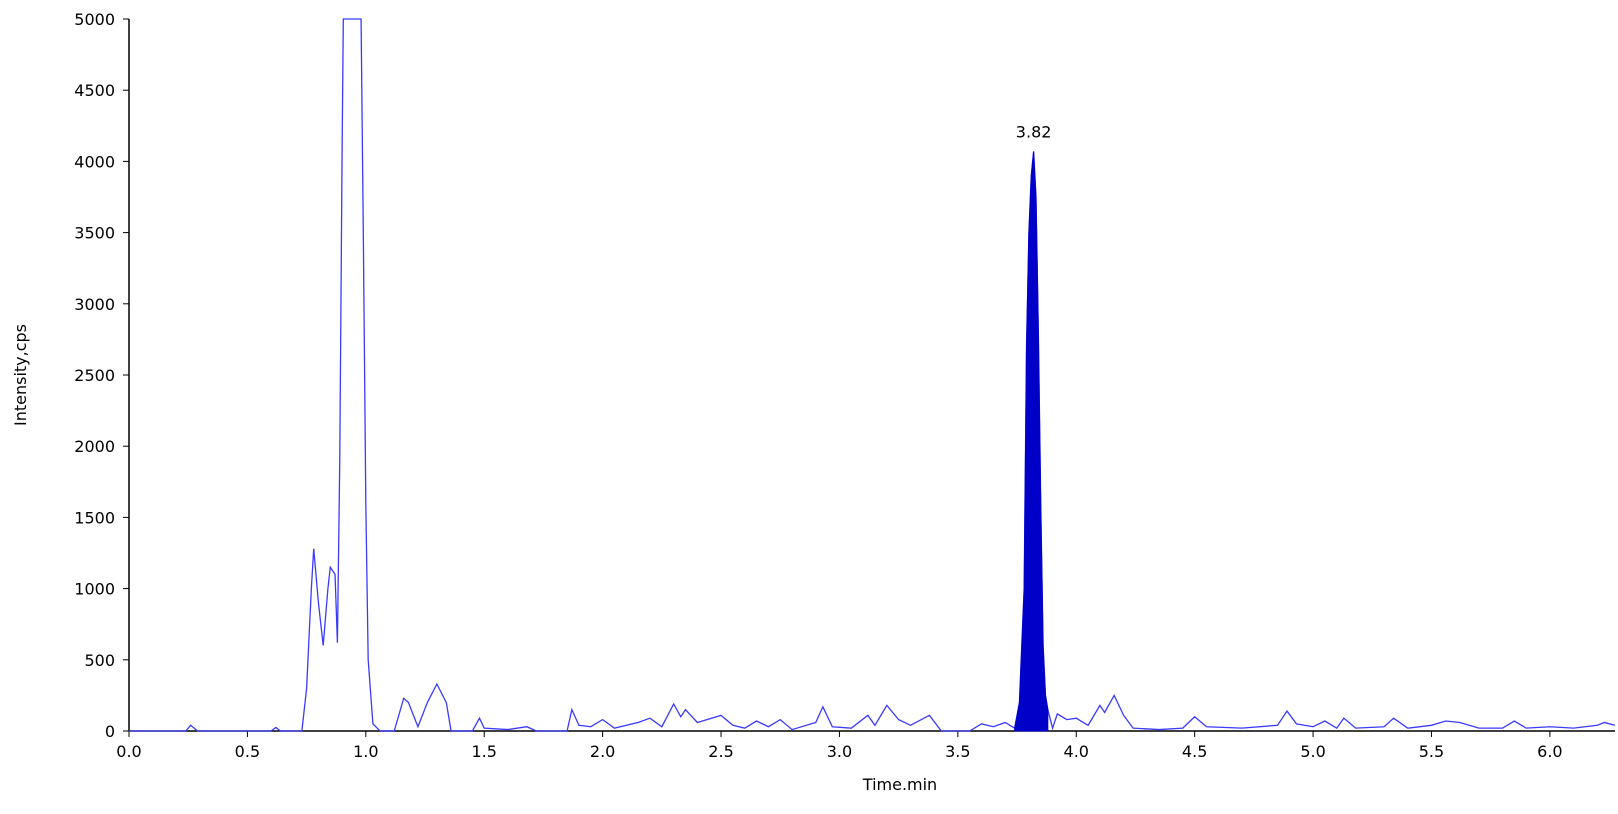  I want to click on x-tick-label: 2.0, so click(602, 751).